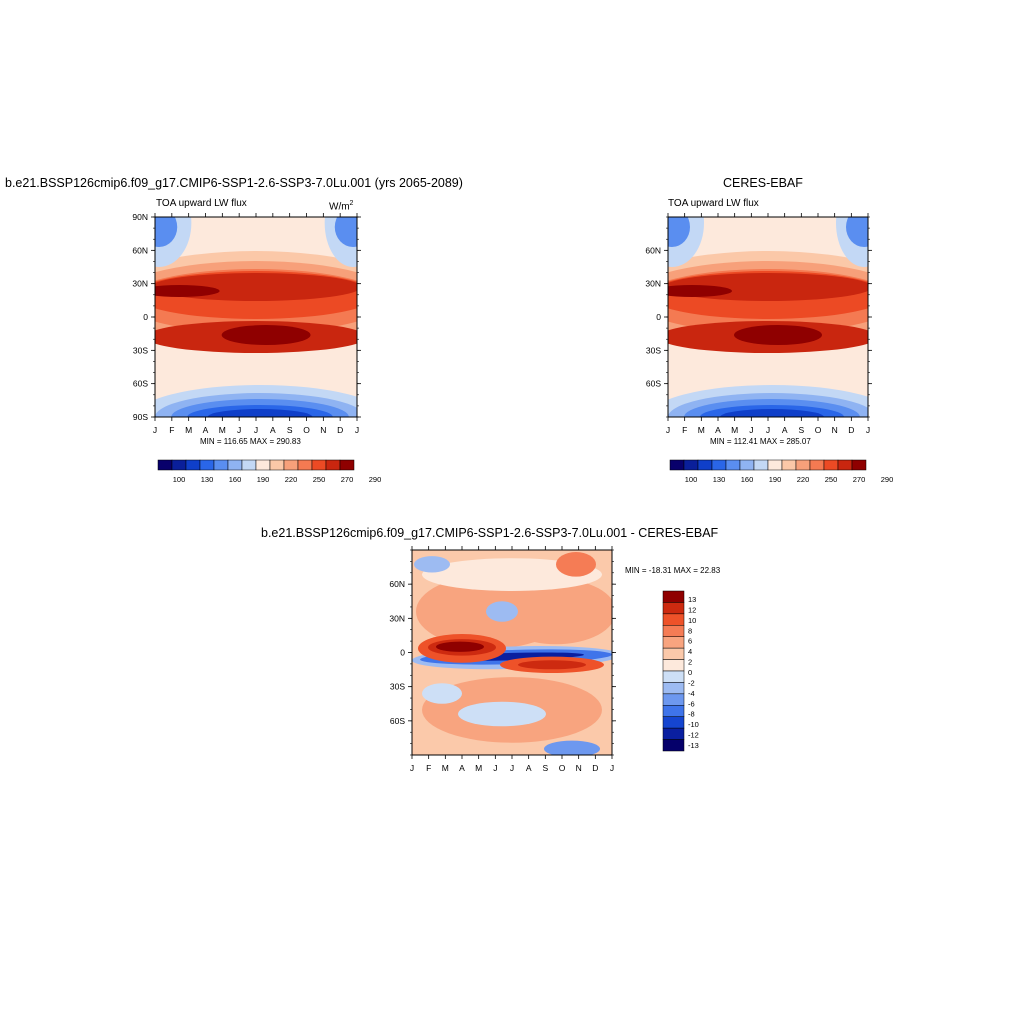 The image size is (1024, 1024). Describe the element at coordinates (691, 693) in the screenshot. I see `colorbar-label: -4` at that location.